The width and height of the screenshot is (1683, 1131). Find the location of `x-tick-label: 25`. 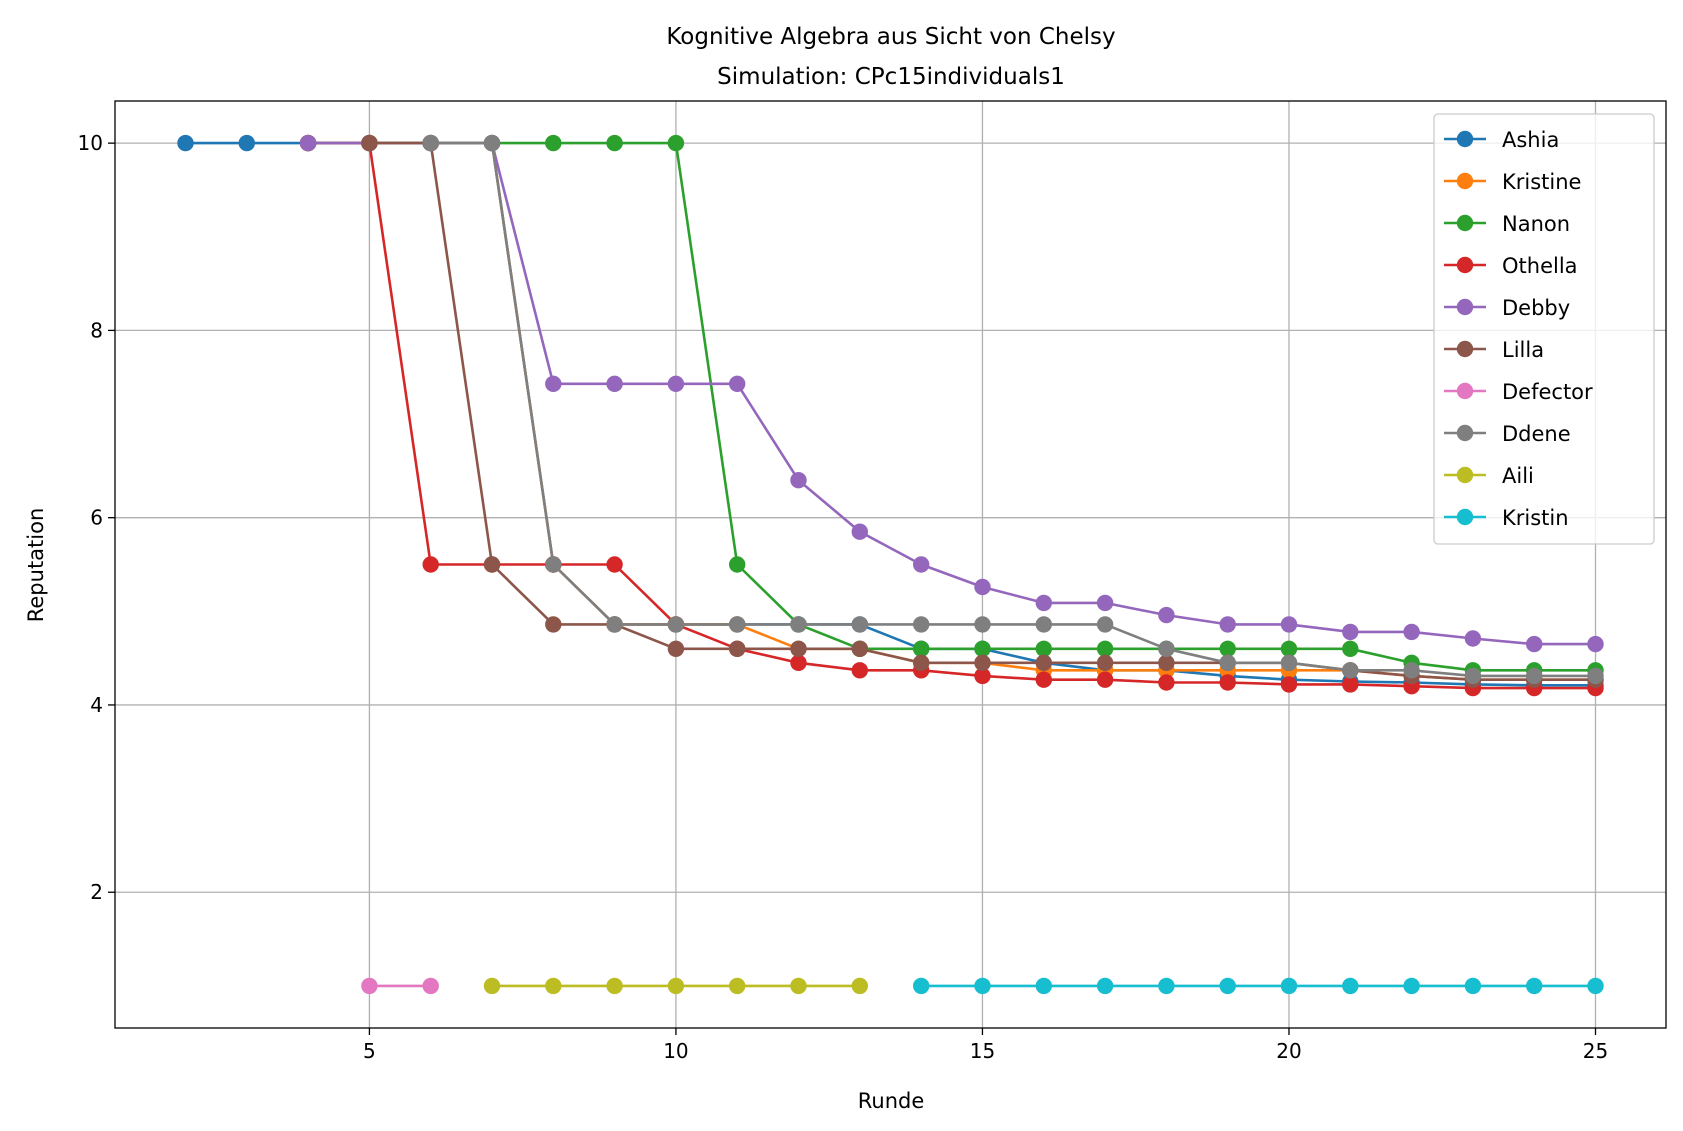

x-tick-label: 25 is located at coordinates (1595, 1051).